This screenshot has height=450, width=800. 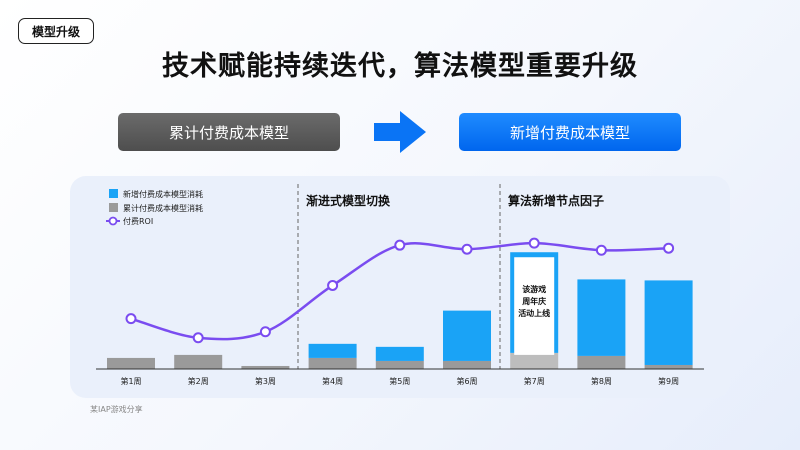 What do you see at coordinates (556, 200) in the screenshot?
I see `phase-label-3: 算法新增节点因子` at bounding box center [556, 200].